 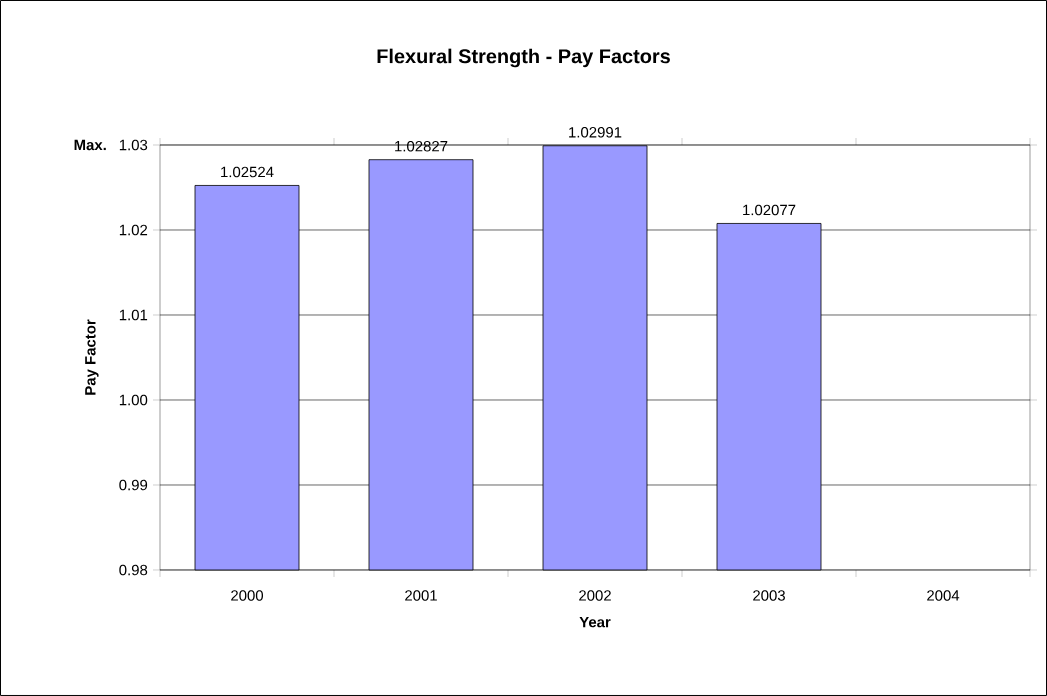 I want to click on x-tick-label: 2003, so click(x=769, y=595).